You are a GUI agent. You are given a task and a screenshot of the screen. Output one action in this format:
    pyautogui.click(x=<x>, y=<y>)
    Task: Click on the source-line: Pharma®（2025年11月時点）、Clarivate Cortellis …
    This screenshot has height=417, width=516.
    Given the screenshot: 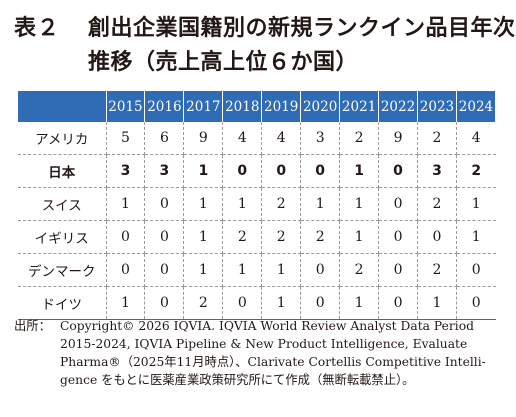 What is the action you would take?
    pyautogui.click(x=273, y=362)
    